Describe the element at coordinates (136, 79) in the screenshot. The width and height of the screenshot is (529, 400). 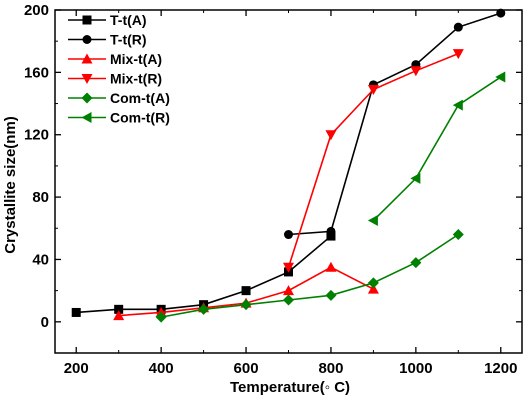
I see `legend-label: Mix-t(R)` at that location.